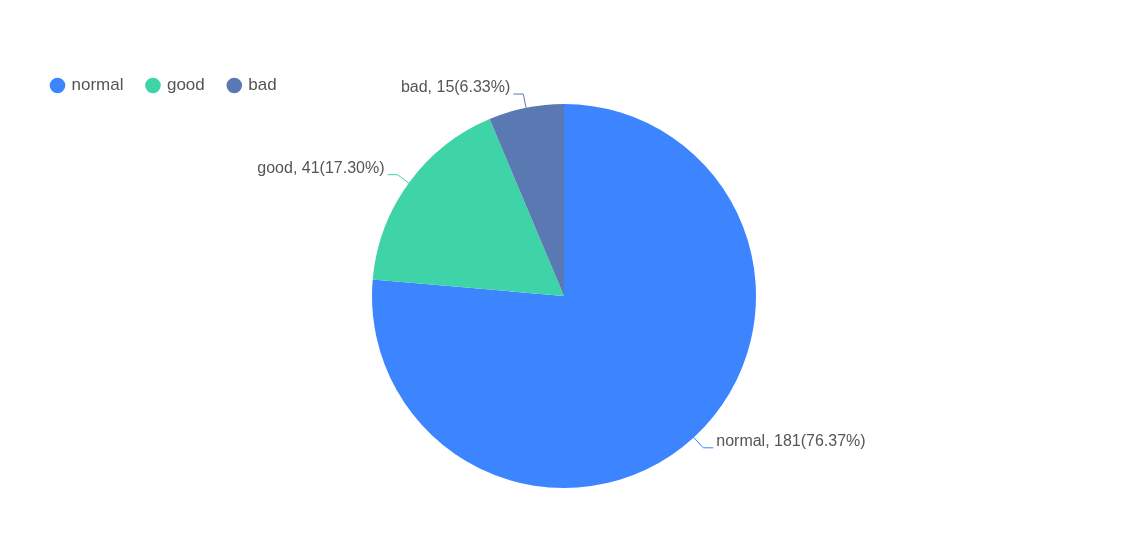 Image resolution: width=1128 pixels, height=555 pixels. Describe the element at coordinates (455, 87) in the screenshot. I see `data-label: bad, 15(6.33%)` at that location.